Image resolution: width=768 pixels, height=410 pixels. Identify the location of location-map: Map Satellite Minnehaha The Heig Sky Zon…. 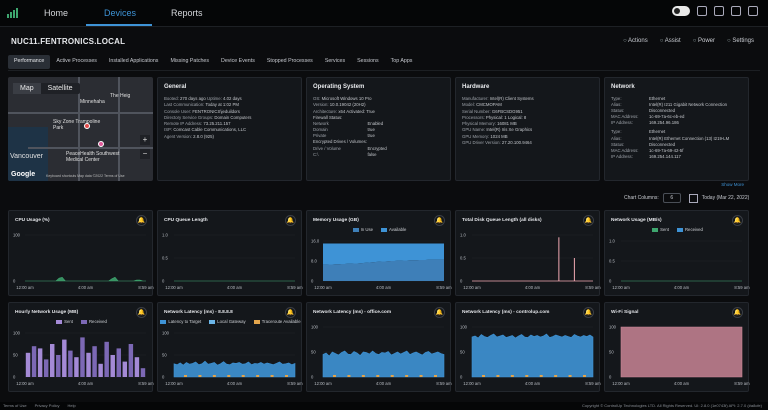
(80, 129).